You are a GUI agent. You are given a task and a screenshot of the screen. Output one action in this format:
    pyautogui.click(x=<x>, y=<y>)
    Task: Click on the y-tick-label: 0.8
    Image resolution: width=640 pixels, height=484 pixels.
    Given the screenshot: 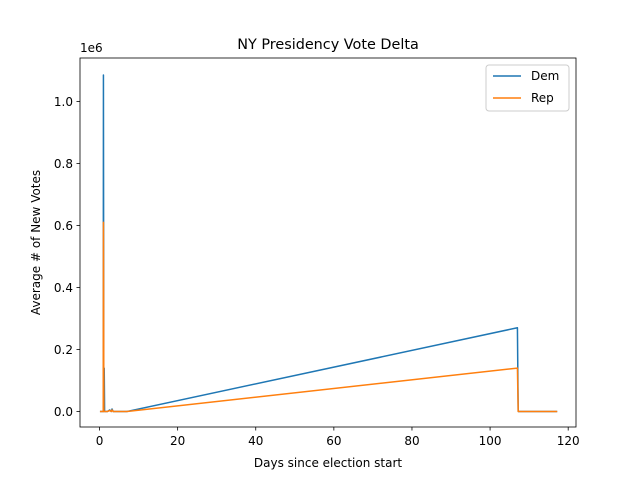 What is the action you would take?
    pyautogui.click(x=63, y=164)
    